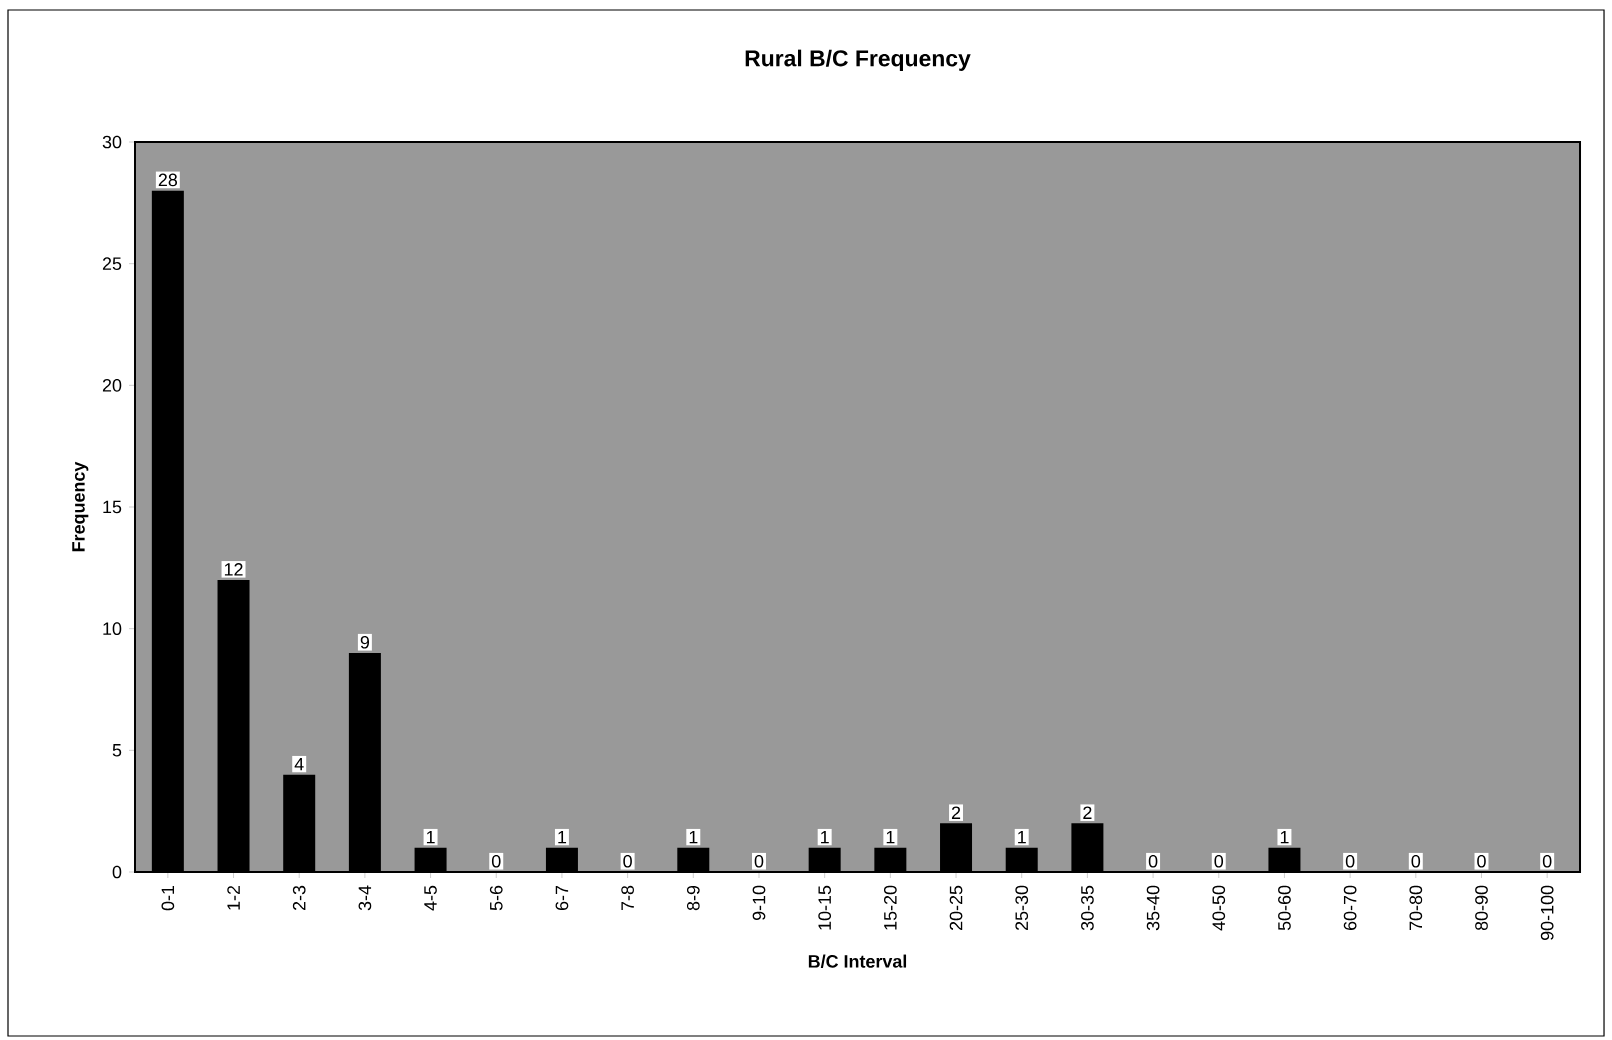 The height and width of the screenshot is (1040, 1612). I want to click on y-tick-label: 15, so click(112, 507).